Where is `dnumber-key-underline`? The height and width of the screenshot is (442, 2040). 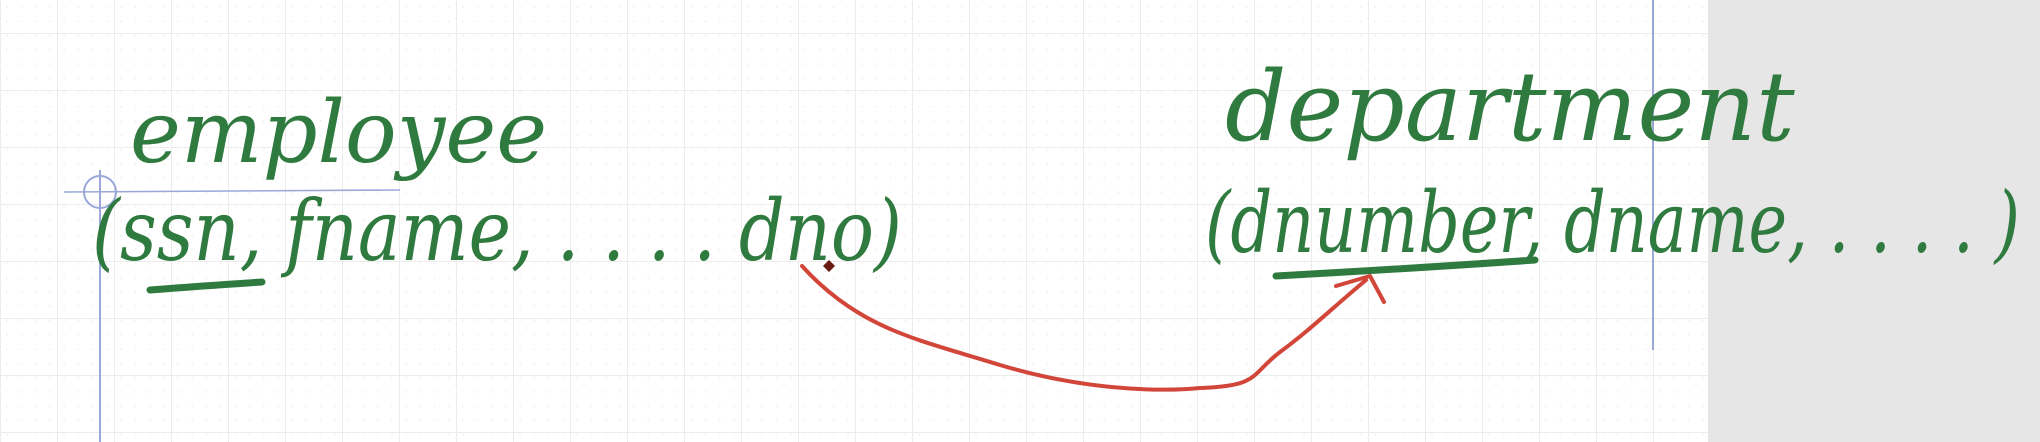
dnumber-key-underline is located at coordinates (1405, 268).